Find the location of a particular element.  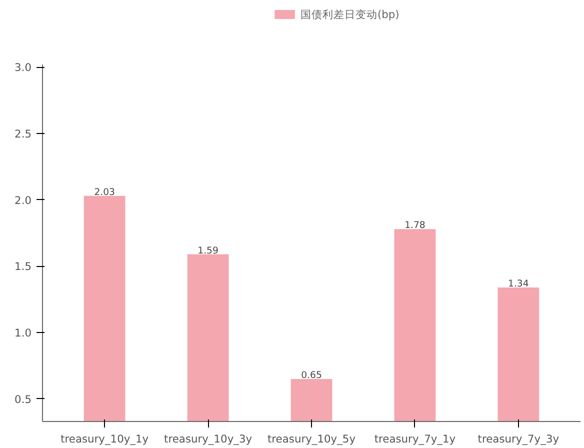

y-tick-label: 1.5 is located at coordinates (23, 267).